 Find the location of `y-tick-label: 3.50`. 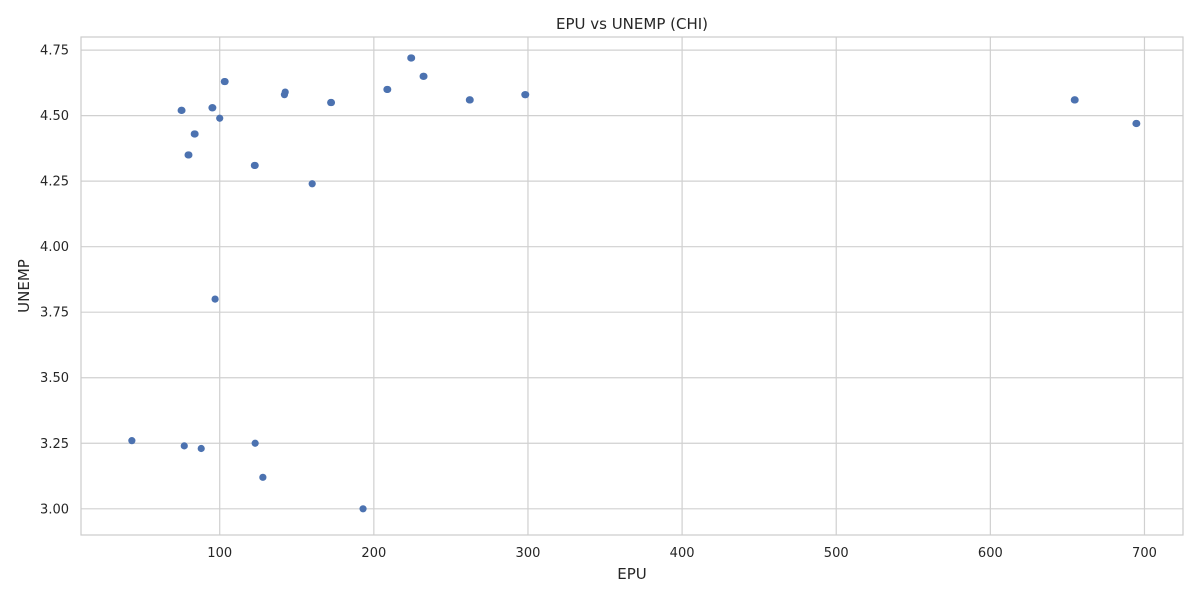

y-tick-label: 3.50 is located at coordinates (54, 378).